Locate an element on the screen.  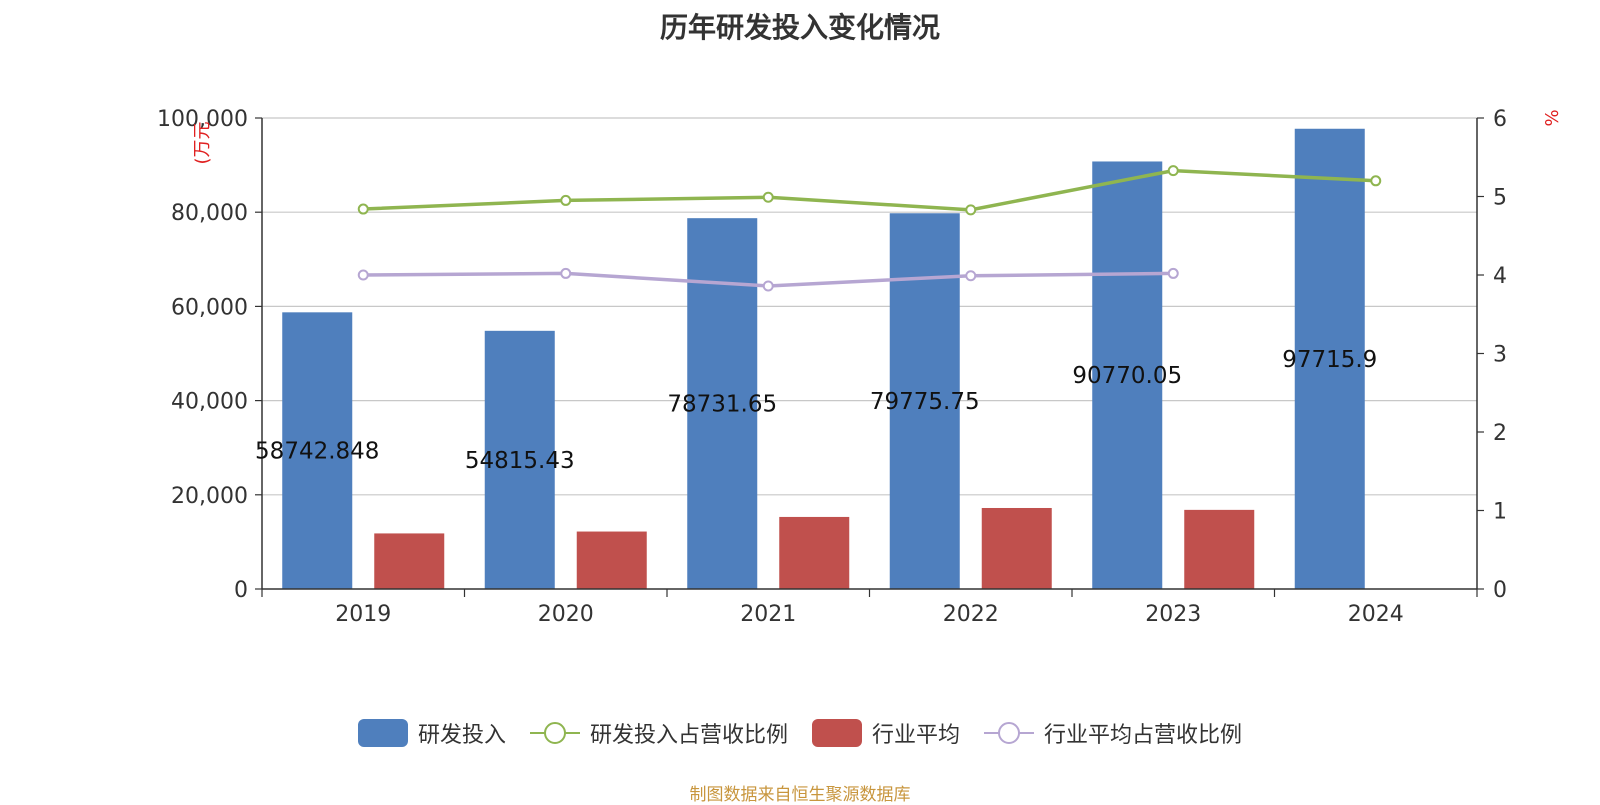
legend-item-industry-ratio: 行业平均占营收比例 is located at coordinates (1113, 733).